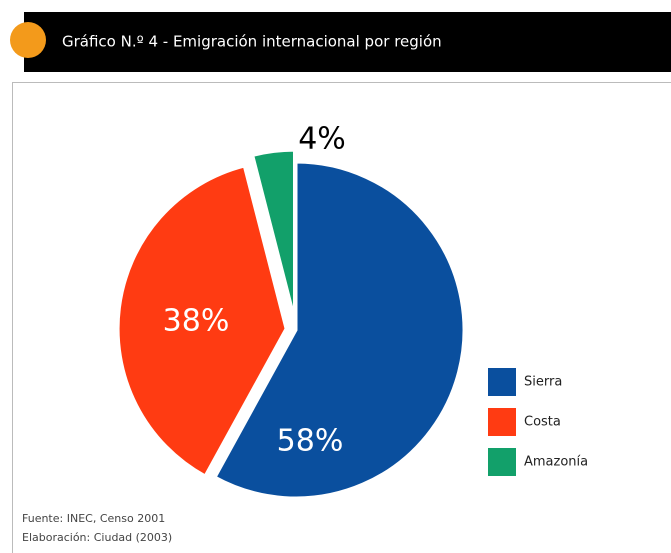 This screenshot has height=553, width=671. I want to click on legend-label: Costa, so click(542, 422).